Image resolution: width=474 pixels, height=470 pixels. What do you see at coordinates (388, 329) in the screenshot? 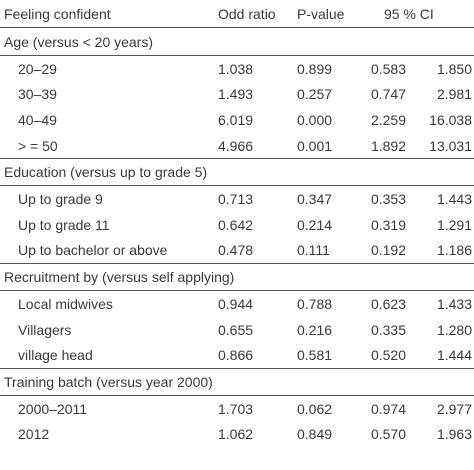
I see `cell: 0.335` at bounding box center [388, 329].